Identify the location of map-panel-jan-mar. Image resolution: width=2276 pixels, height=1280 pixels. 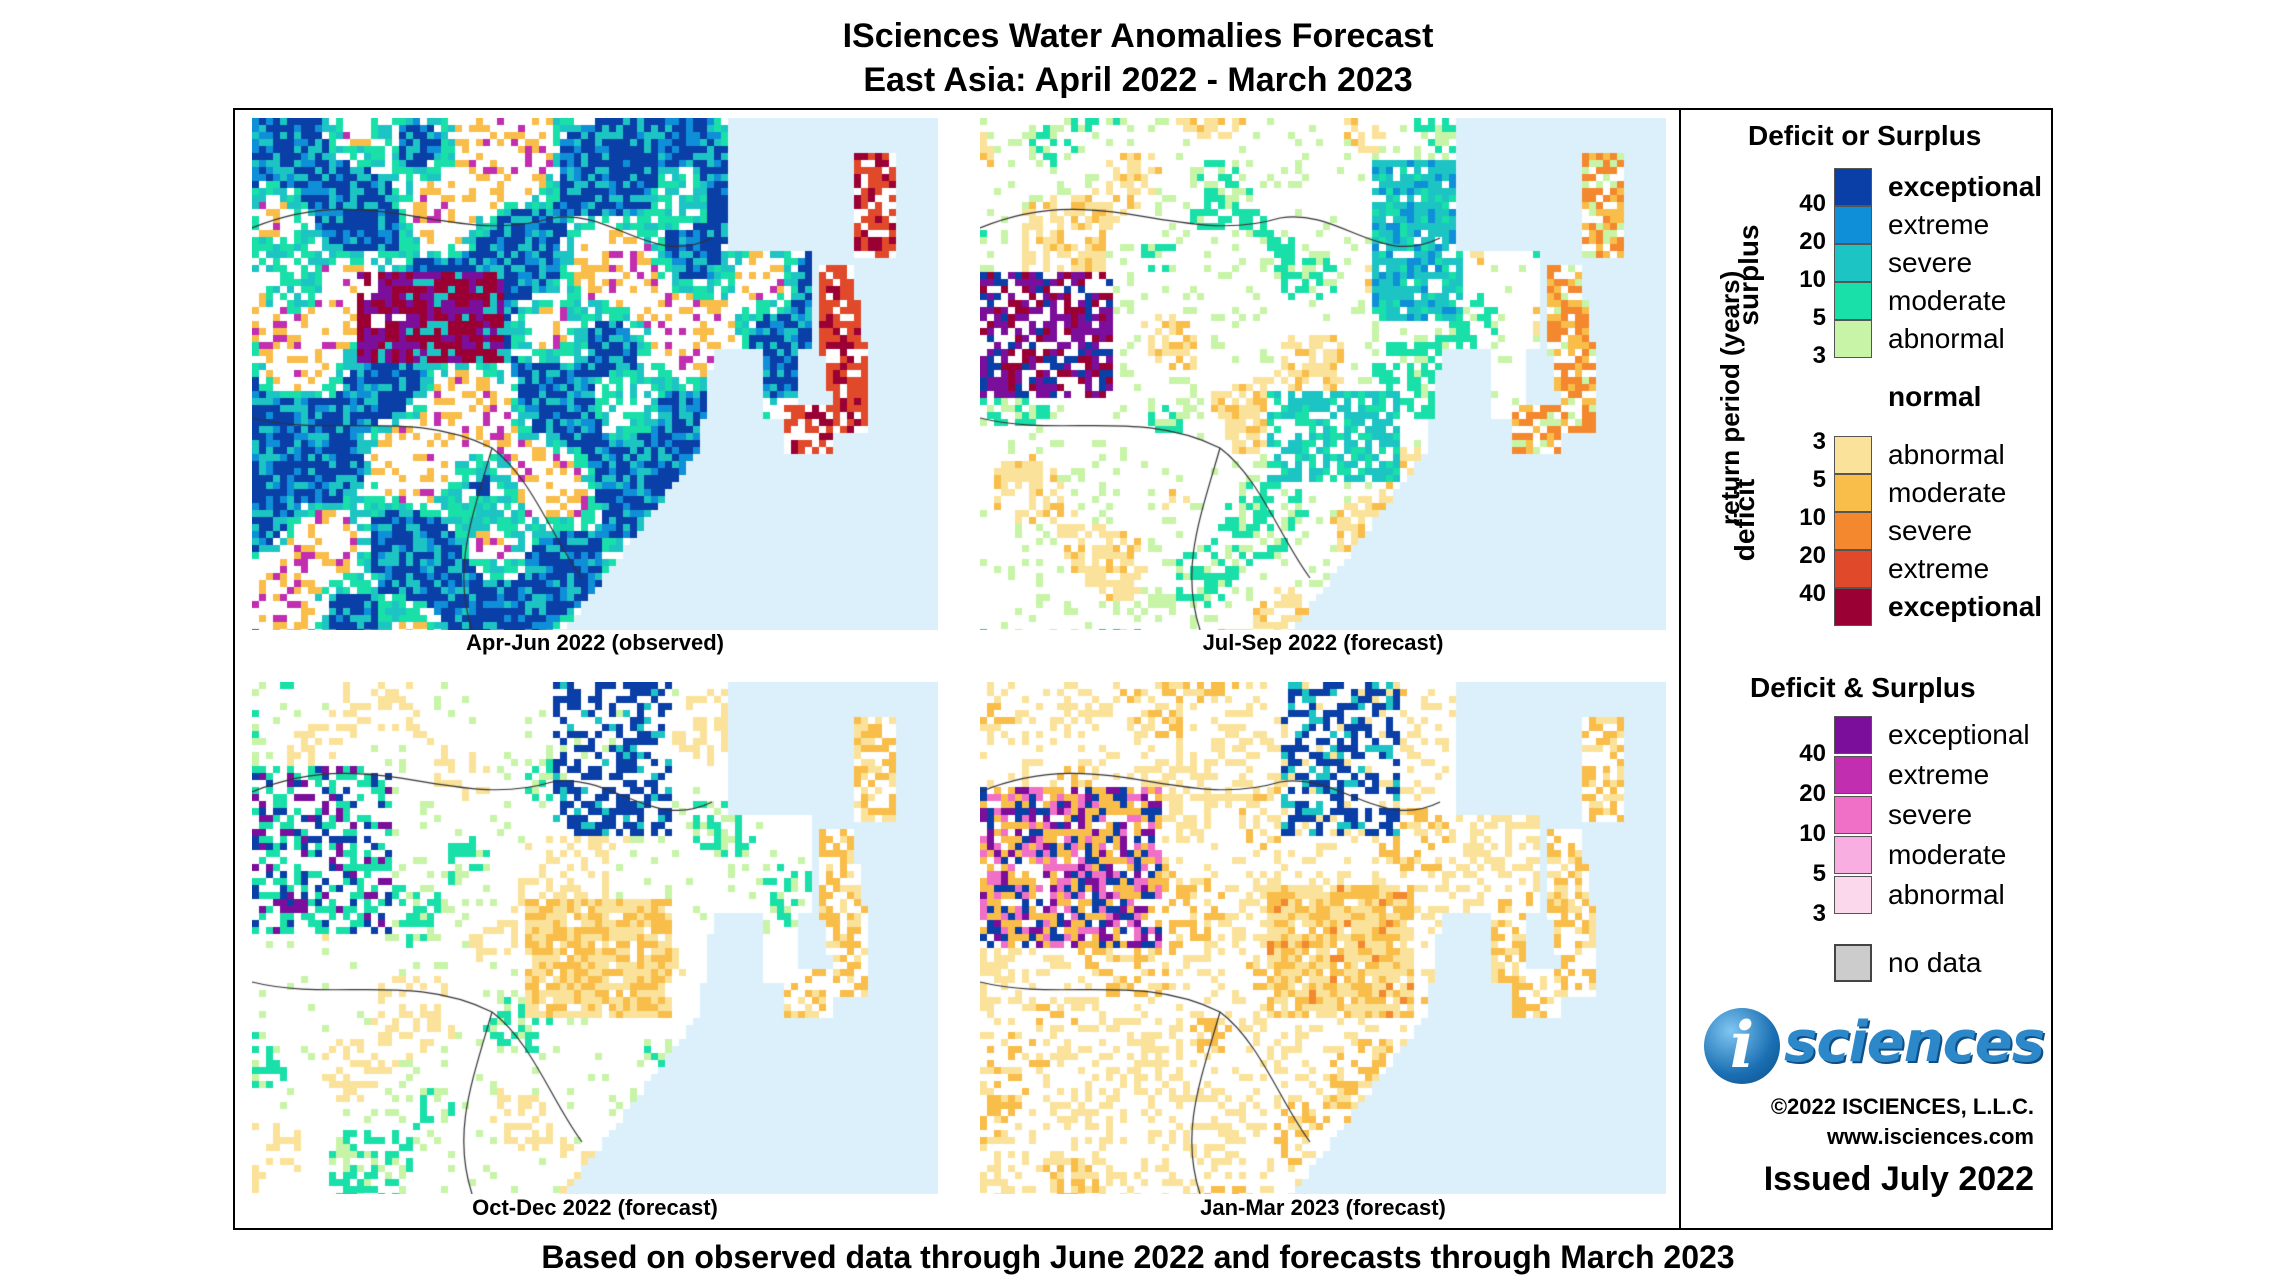
(1323, 938).